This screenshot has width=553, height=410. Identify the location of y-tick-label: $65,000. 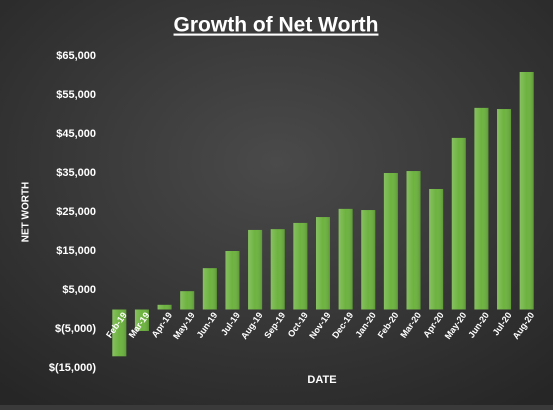
(76, 56).